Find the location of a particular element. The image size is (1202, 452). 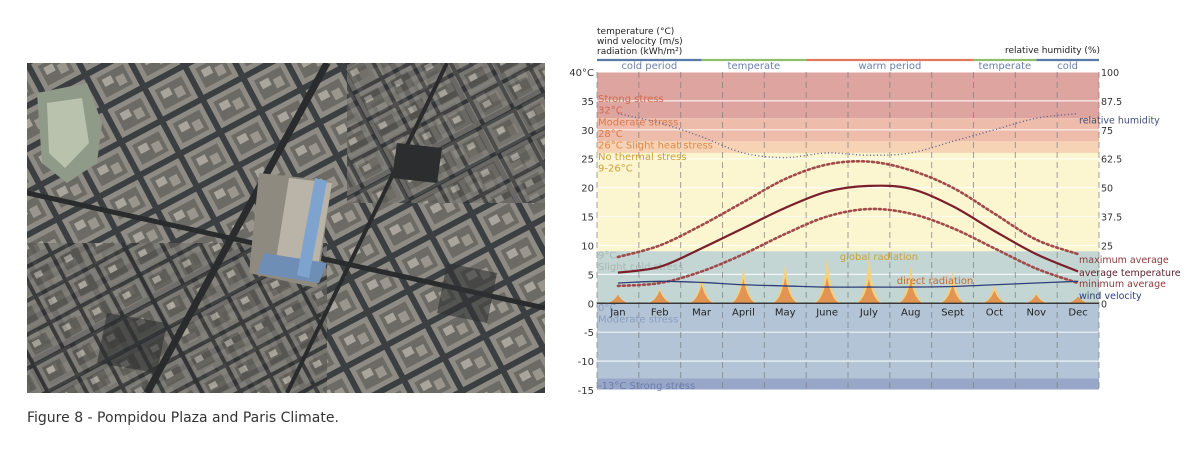

band-label-1: 32°C is located at coordinates (610, 111).